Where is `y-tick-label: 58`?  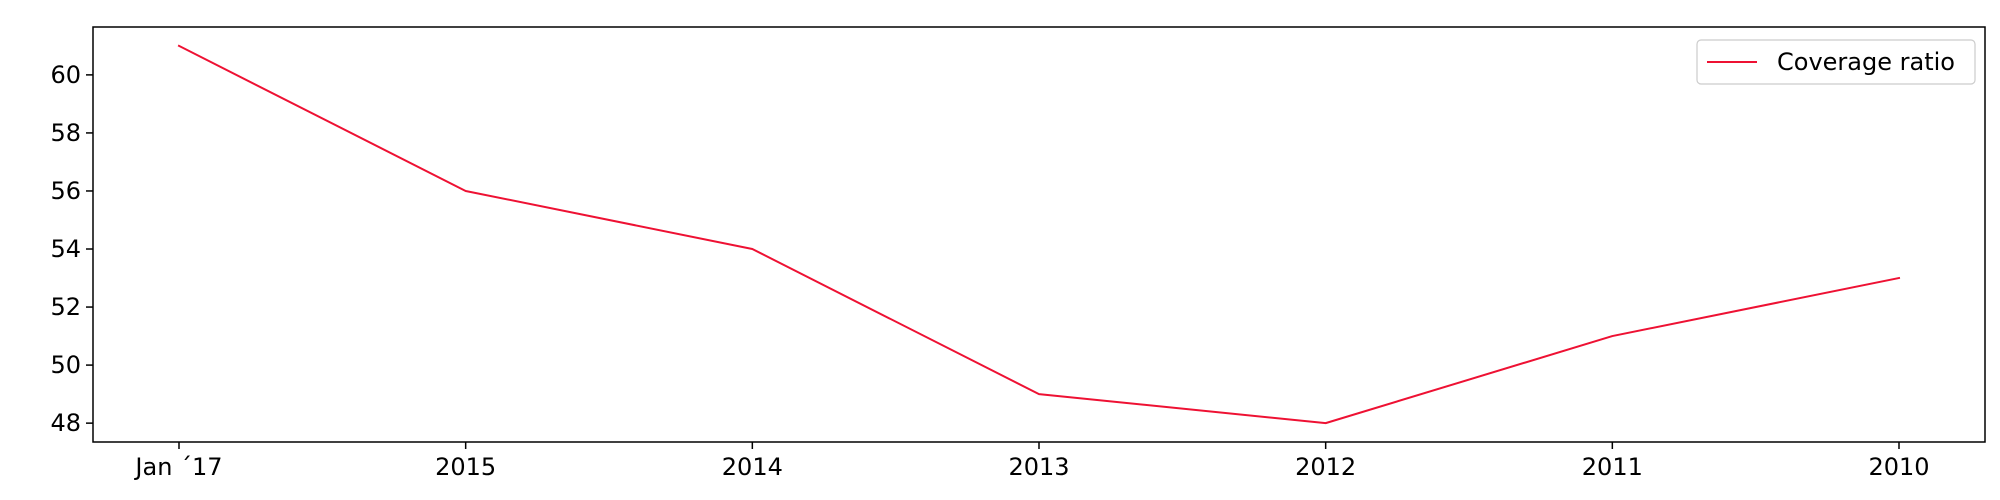 y-tick-label: 58 is located at coordinates (65, 133).